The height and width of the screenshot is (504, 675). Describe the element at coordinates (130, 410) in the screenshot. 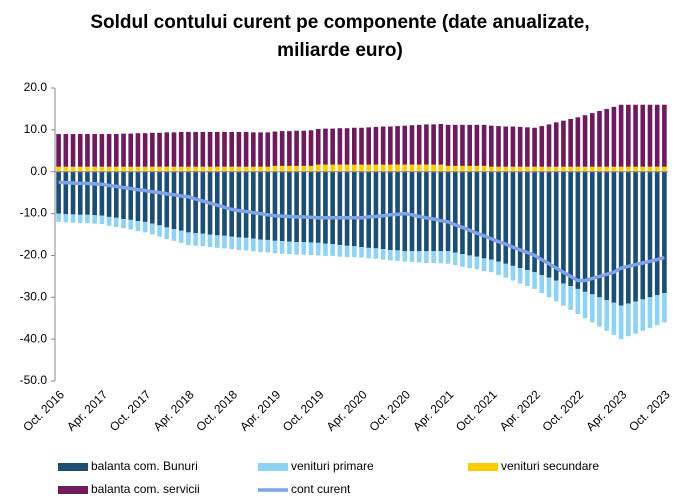

I see `x-tick-label: Oct. 2017` at that location.